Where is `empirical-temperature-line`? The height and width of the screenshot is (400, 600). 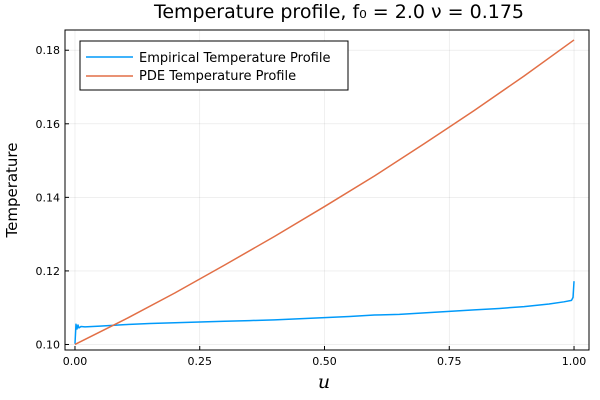 empirical-temperature-line is located at coordinates (324, 312).